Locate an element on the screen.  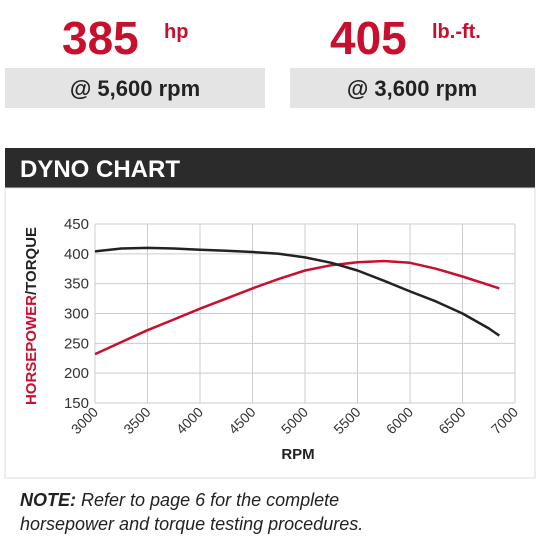
x-tick-label: 4000 is located at coordinates (189, 420).